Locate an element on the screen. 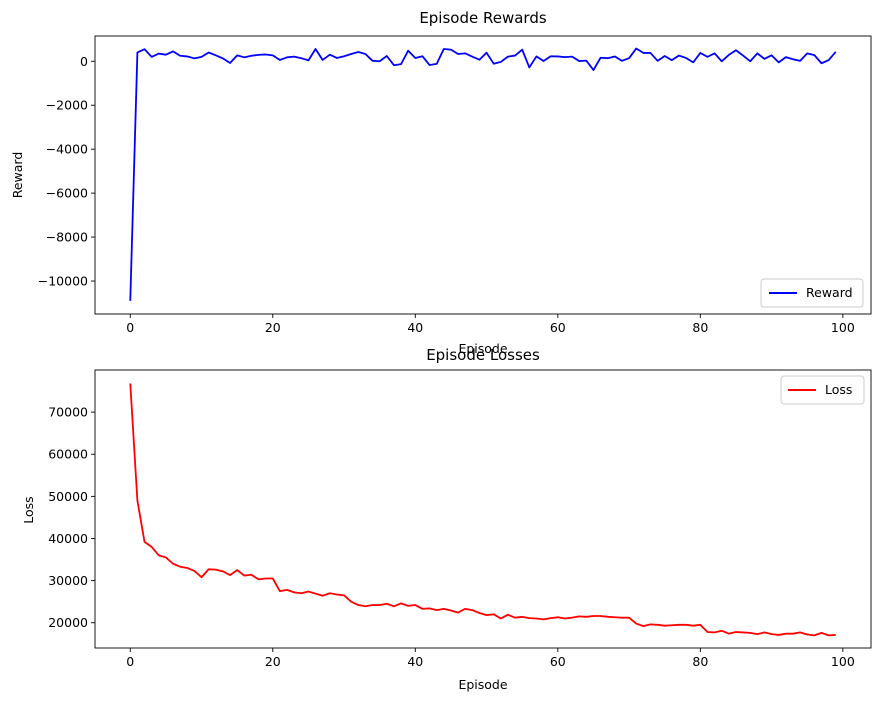  rewards-y-tick-label: −8000 is located at coordinates (67, 237).